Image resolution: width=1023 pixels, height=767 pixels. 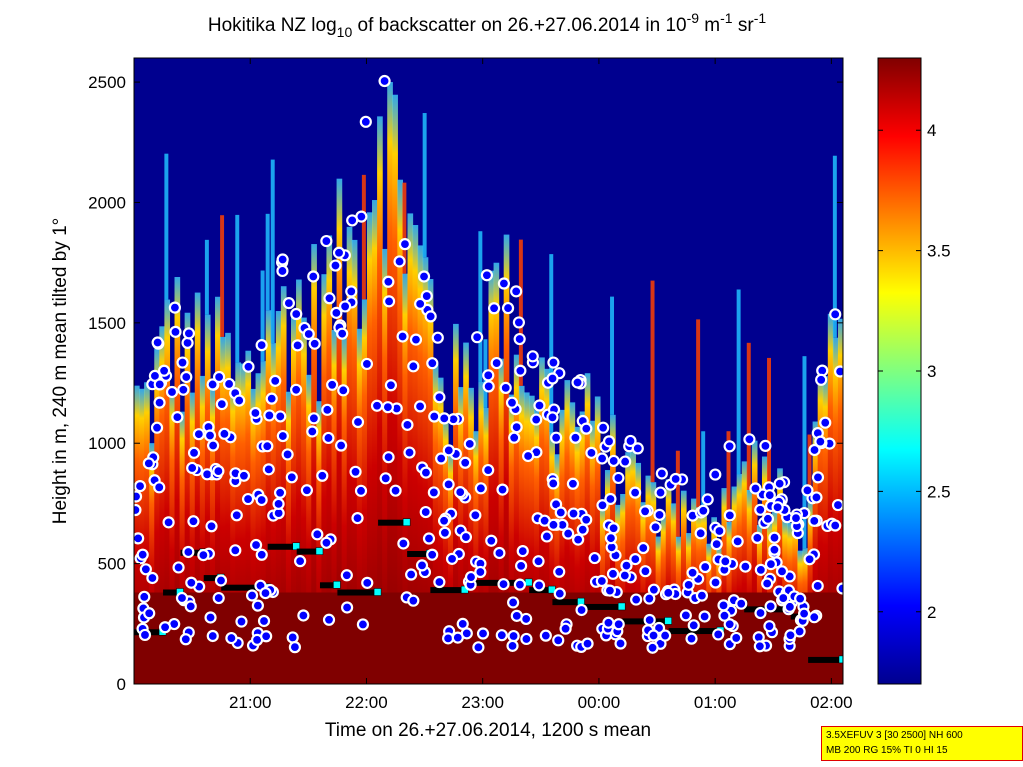 What do you see at coordinates (121, 684) in the screenshot?
I see `y-tick-label: 0` at bounding box center [121, 684].